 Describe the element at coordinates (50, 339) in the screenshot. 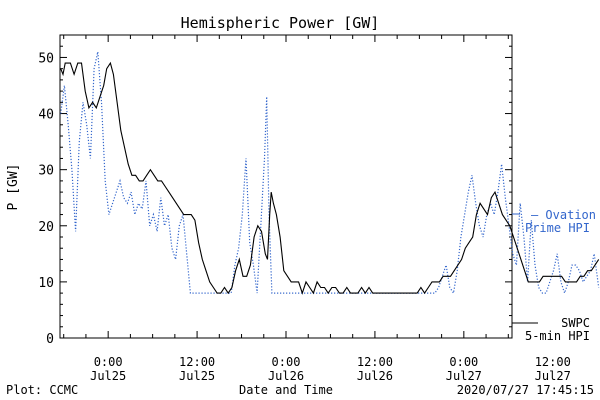

I see `y-tick-label: 0` at that location.